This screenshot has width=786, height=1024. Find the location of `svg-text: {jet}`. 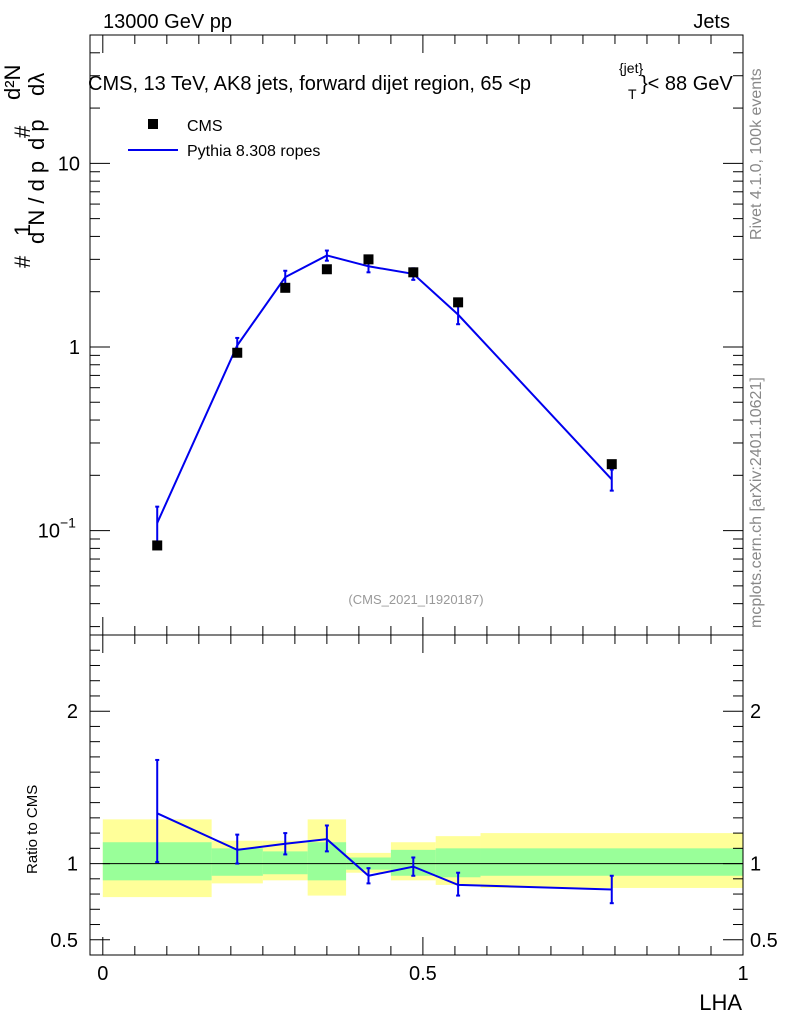

svg-text: {jet} is located at coordinates (631, 68).